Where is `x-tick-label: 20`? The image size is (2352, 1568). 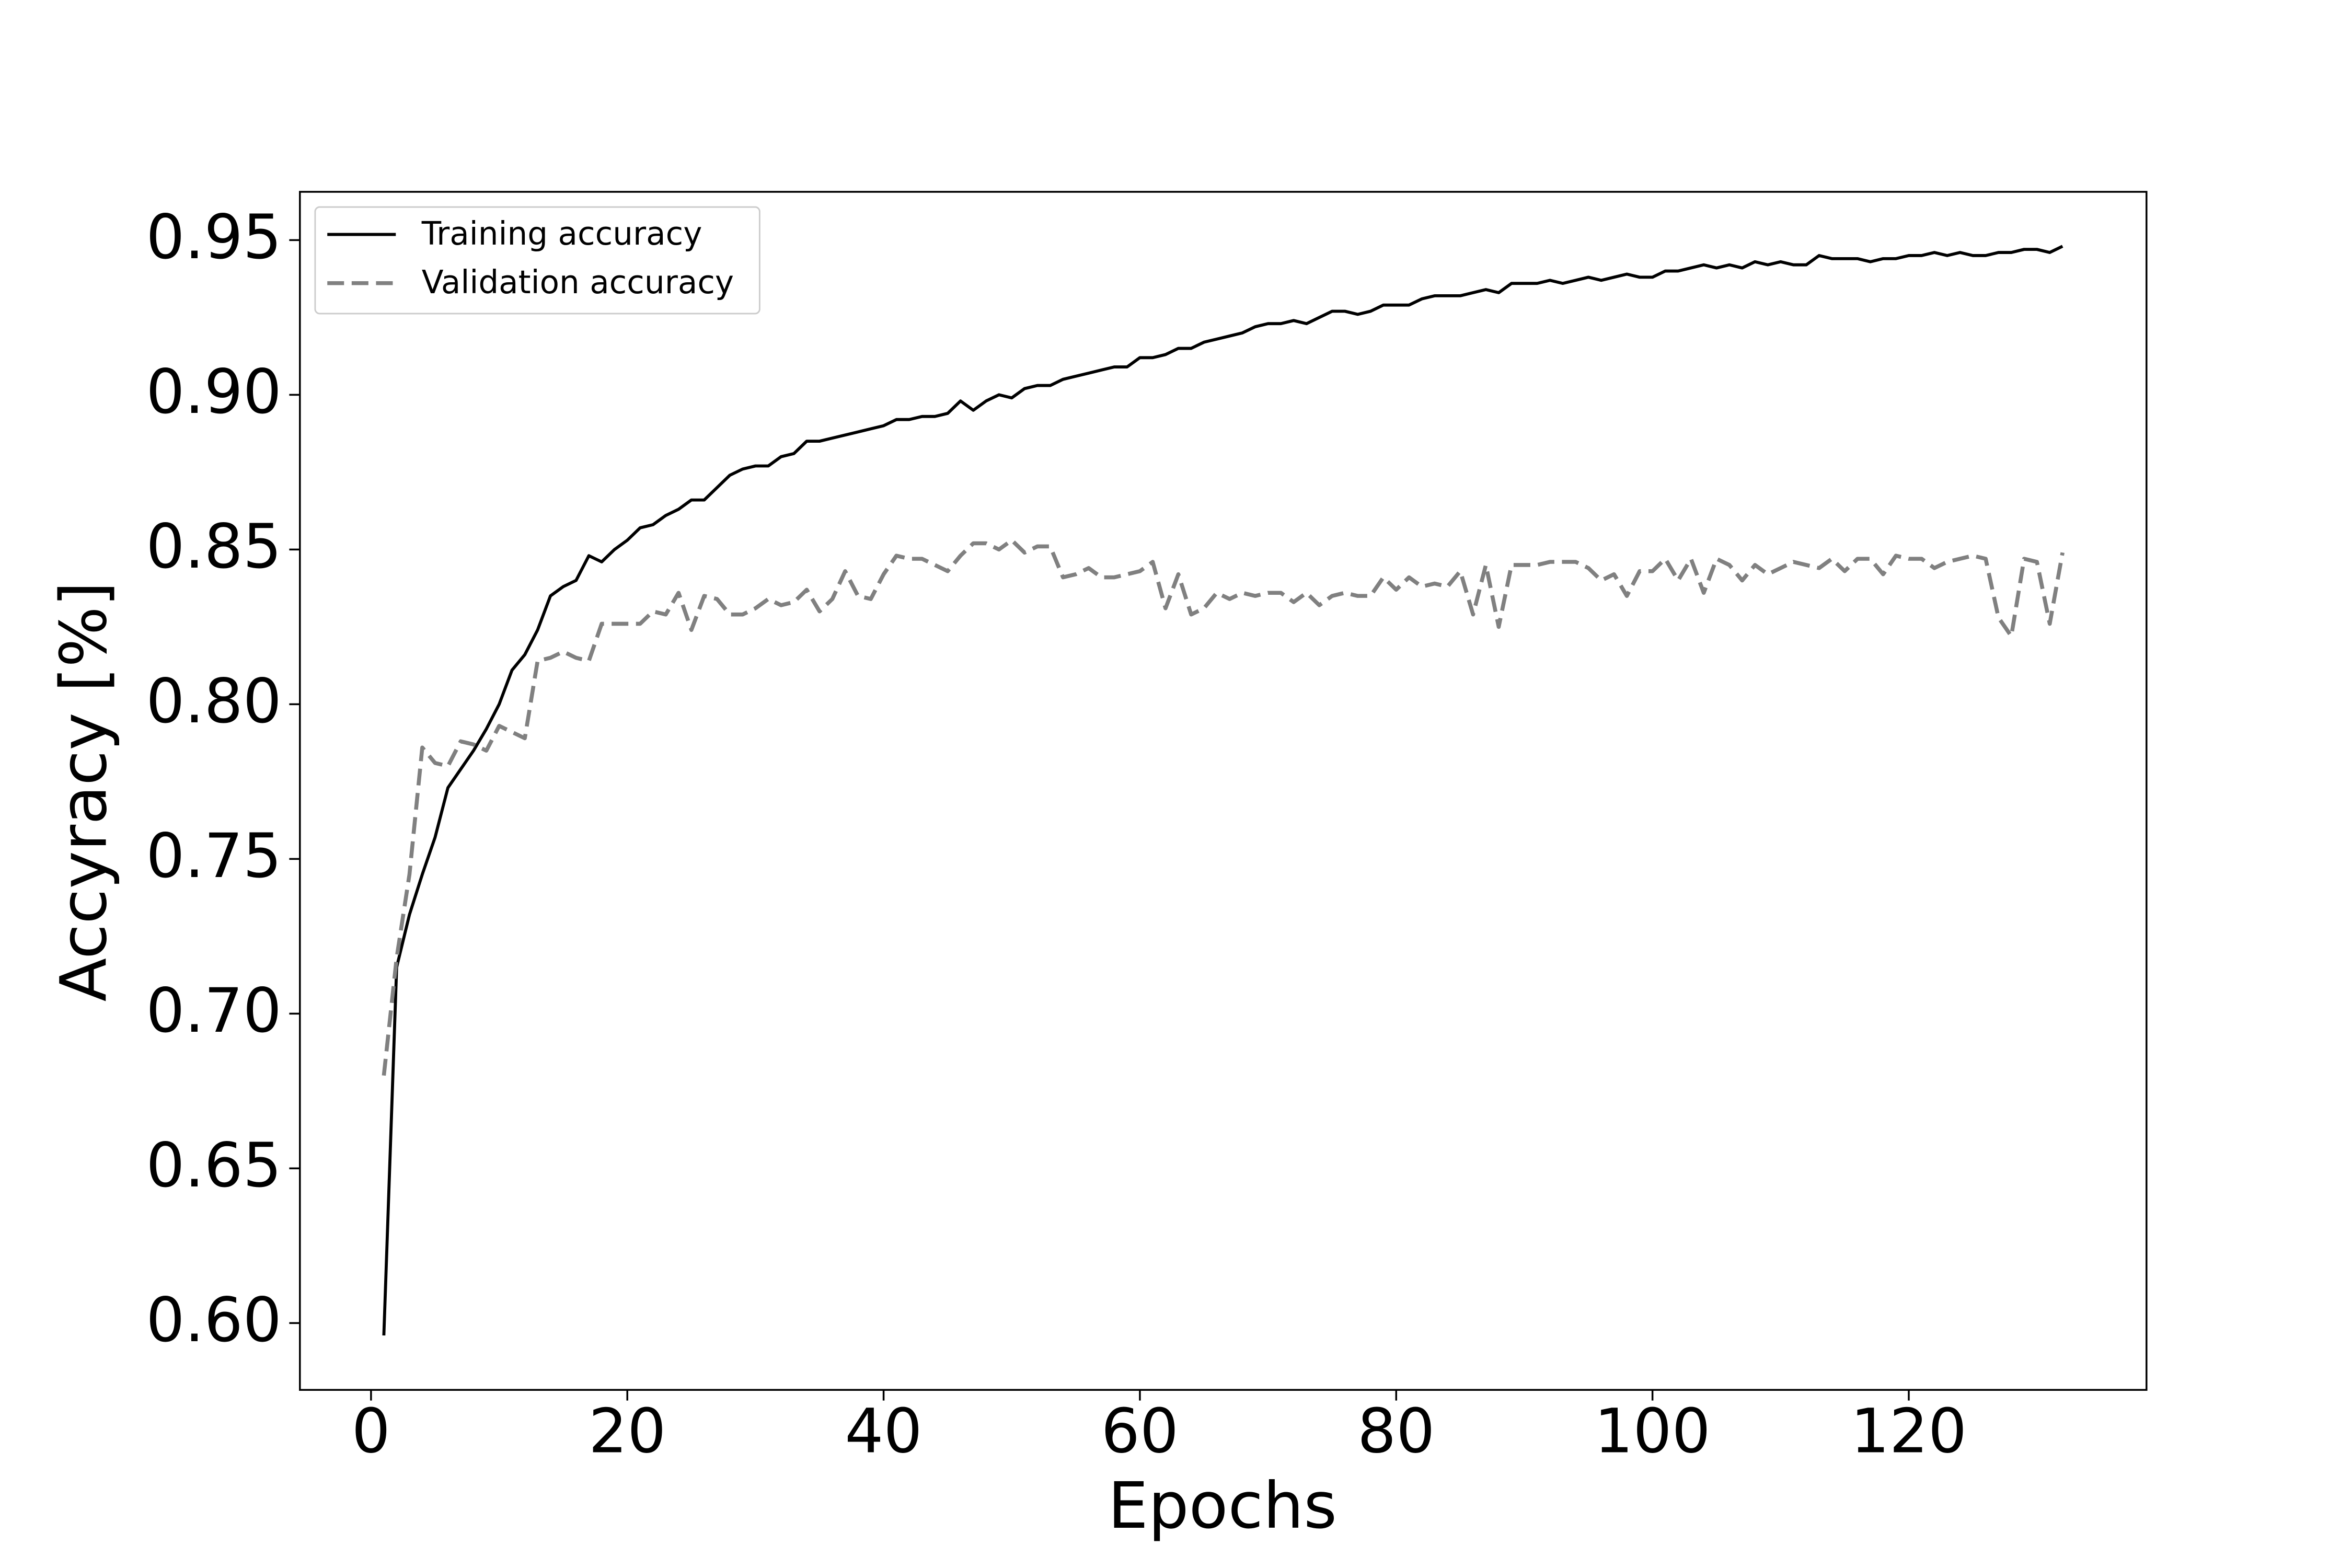
x-tick-label: 20 is located at coordinates (627, 1431).